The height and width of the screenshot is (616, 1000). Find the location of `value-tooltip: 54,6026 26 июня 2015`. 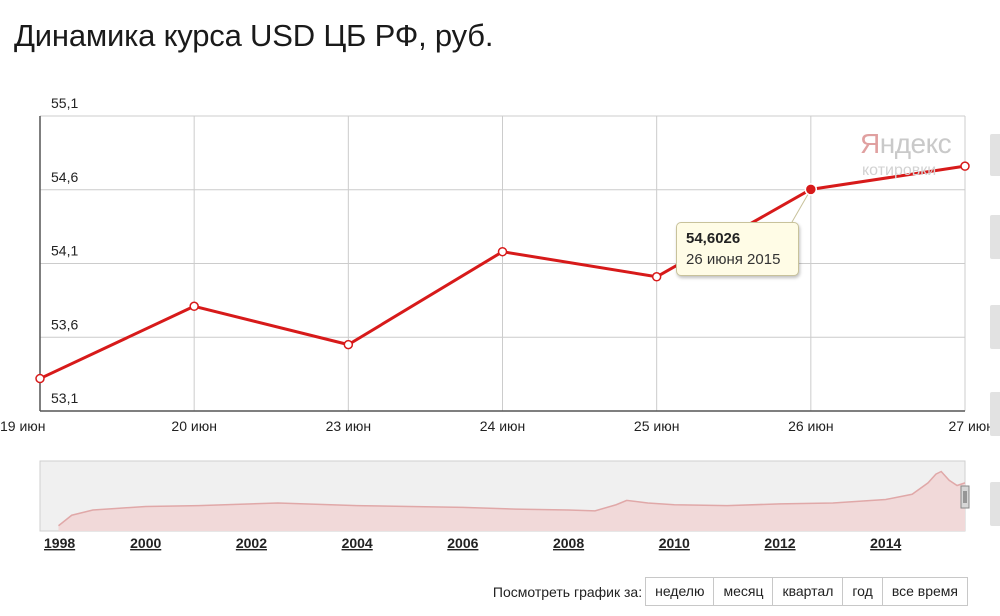

value-tooltip: 54,6026 26 июня 2015 is located at coordinates (737, 249).